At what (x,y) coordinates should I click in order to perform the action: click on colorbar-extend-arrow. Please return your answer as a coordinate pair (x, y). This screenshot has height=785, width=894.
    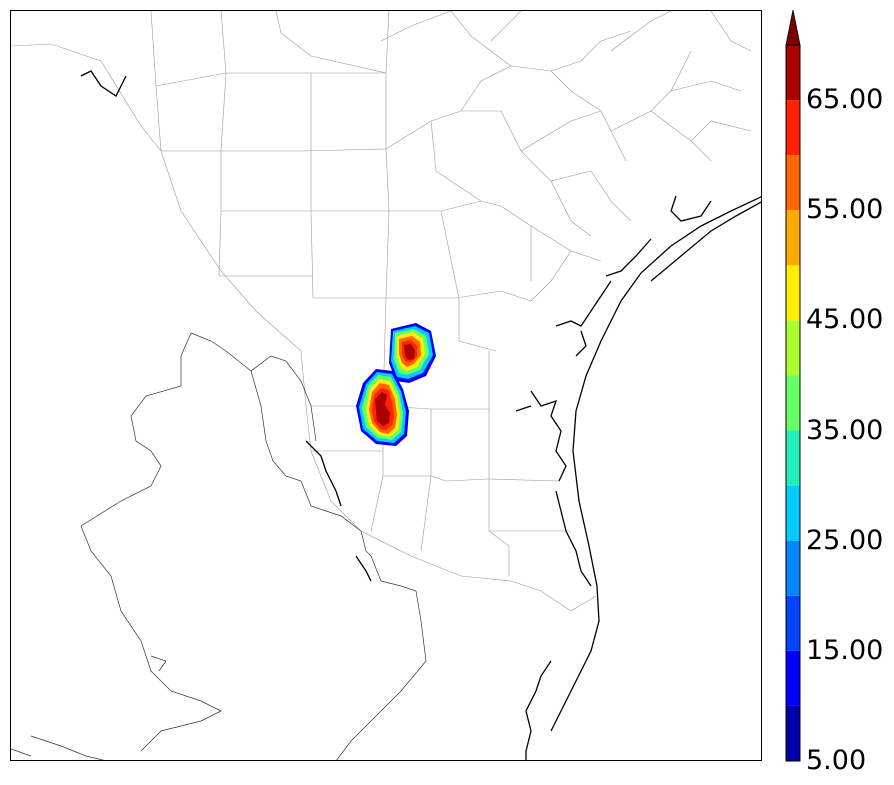
    Looking at the image, I should click on (793, 28).